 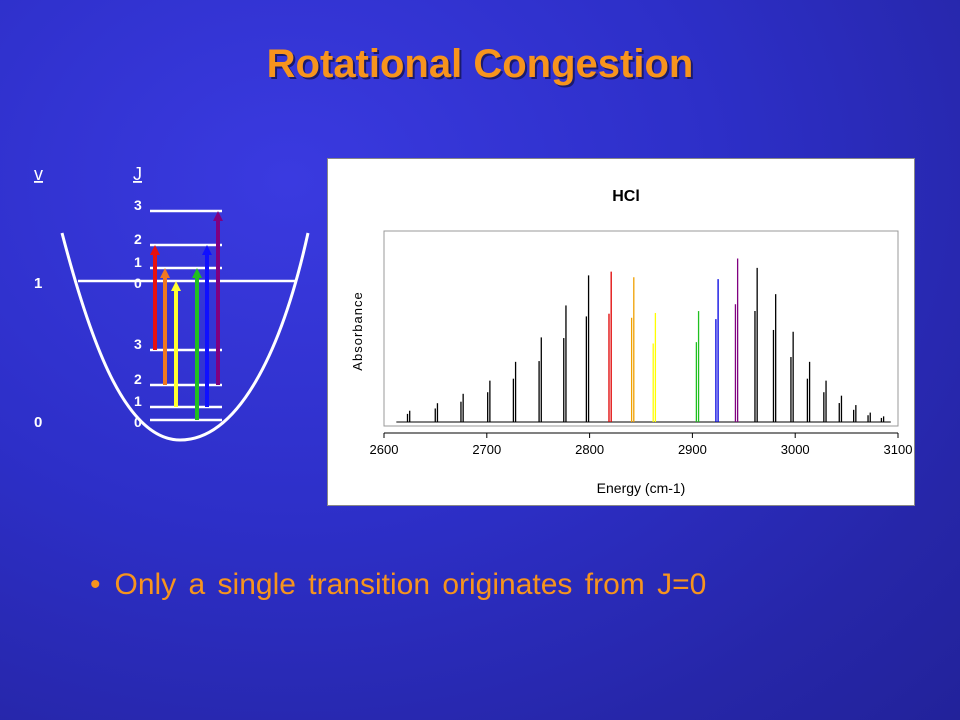 What do you see at coordinates (138, 344) in the screenshot?
I see `lower-j-label-3: 3` at bounding box center [138, 344].